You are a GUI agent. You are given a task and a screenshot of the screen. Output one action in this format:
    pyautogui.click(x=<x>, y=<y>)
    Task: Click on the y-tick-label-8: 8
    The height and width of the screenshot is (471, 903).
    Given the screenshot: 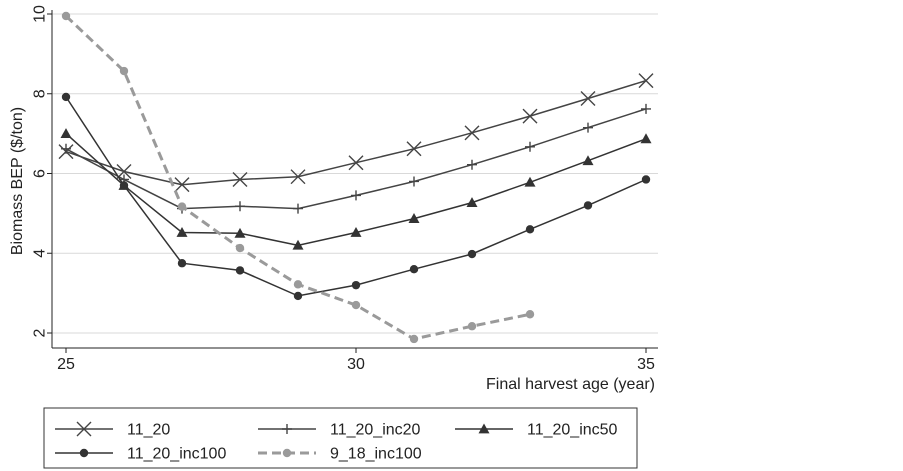 What is the action you would take?
    pyautogui.click(x=40, y=93)
    